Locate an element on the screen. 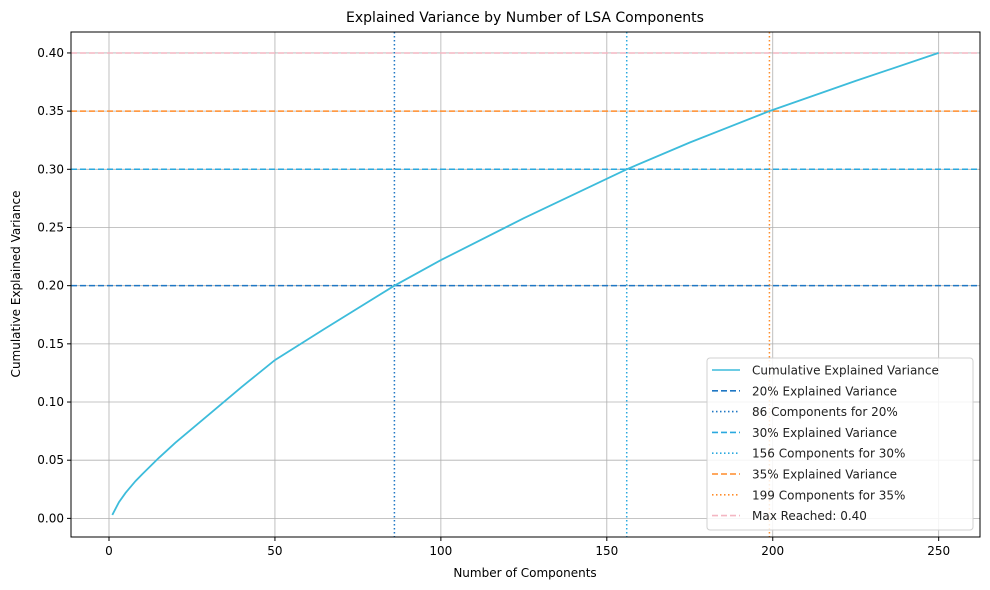  y-tick-label: 0.30 is located at coordinates (50, 169).